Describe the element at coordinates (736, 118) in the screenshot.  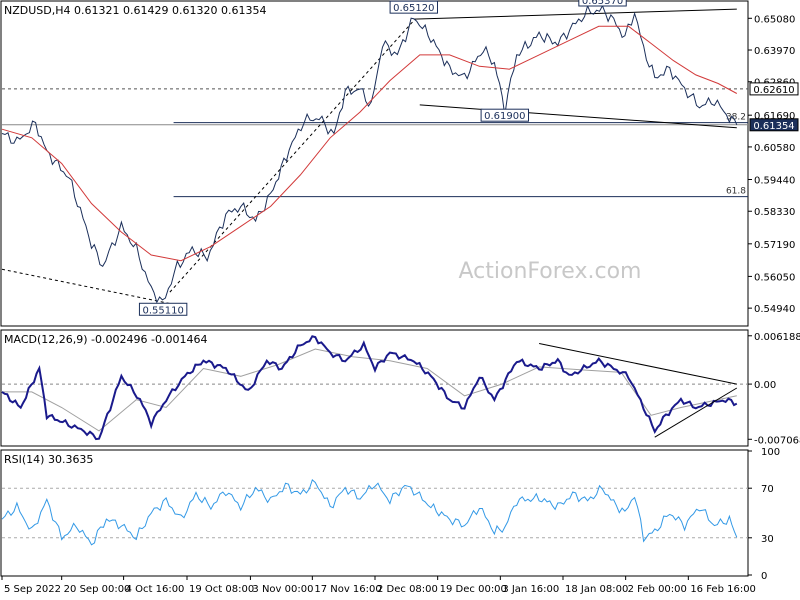
I see `fib-level-label: 38.2` at that location.